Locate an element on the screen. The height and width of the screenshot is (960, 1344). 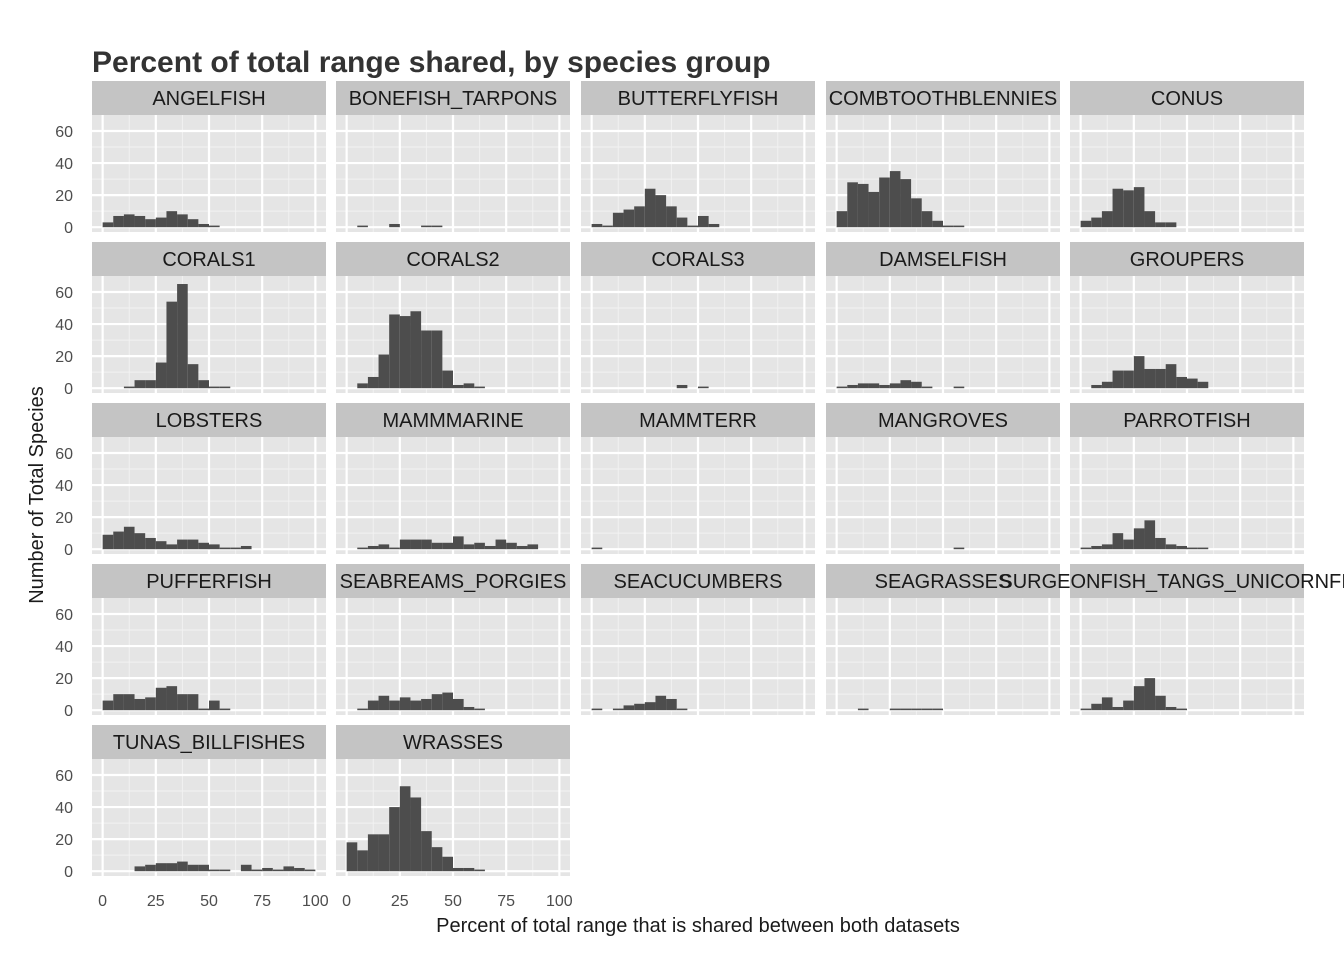
x-tick-label: 100 is located at coordinates (315, 901).